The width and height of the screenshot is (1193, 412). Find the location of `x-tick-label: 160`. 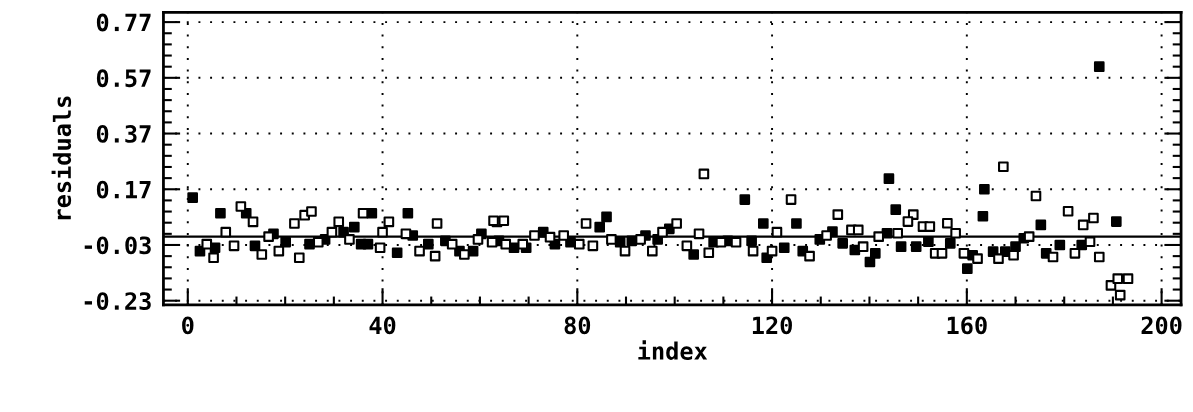

x-tick-label: 160 is located at coordinates (967, 325).